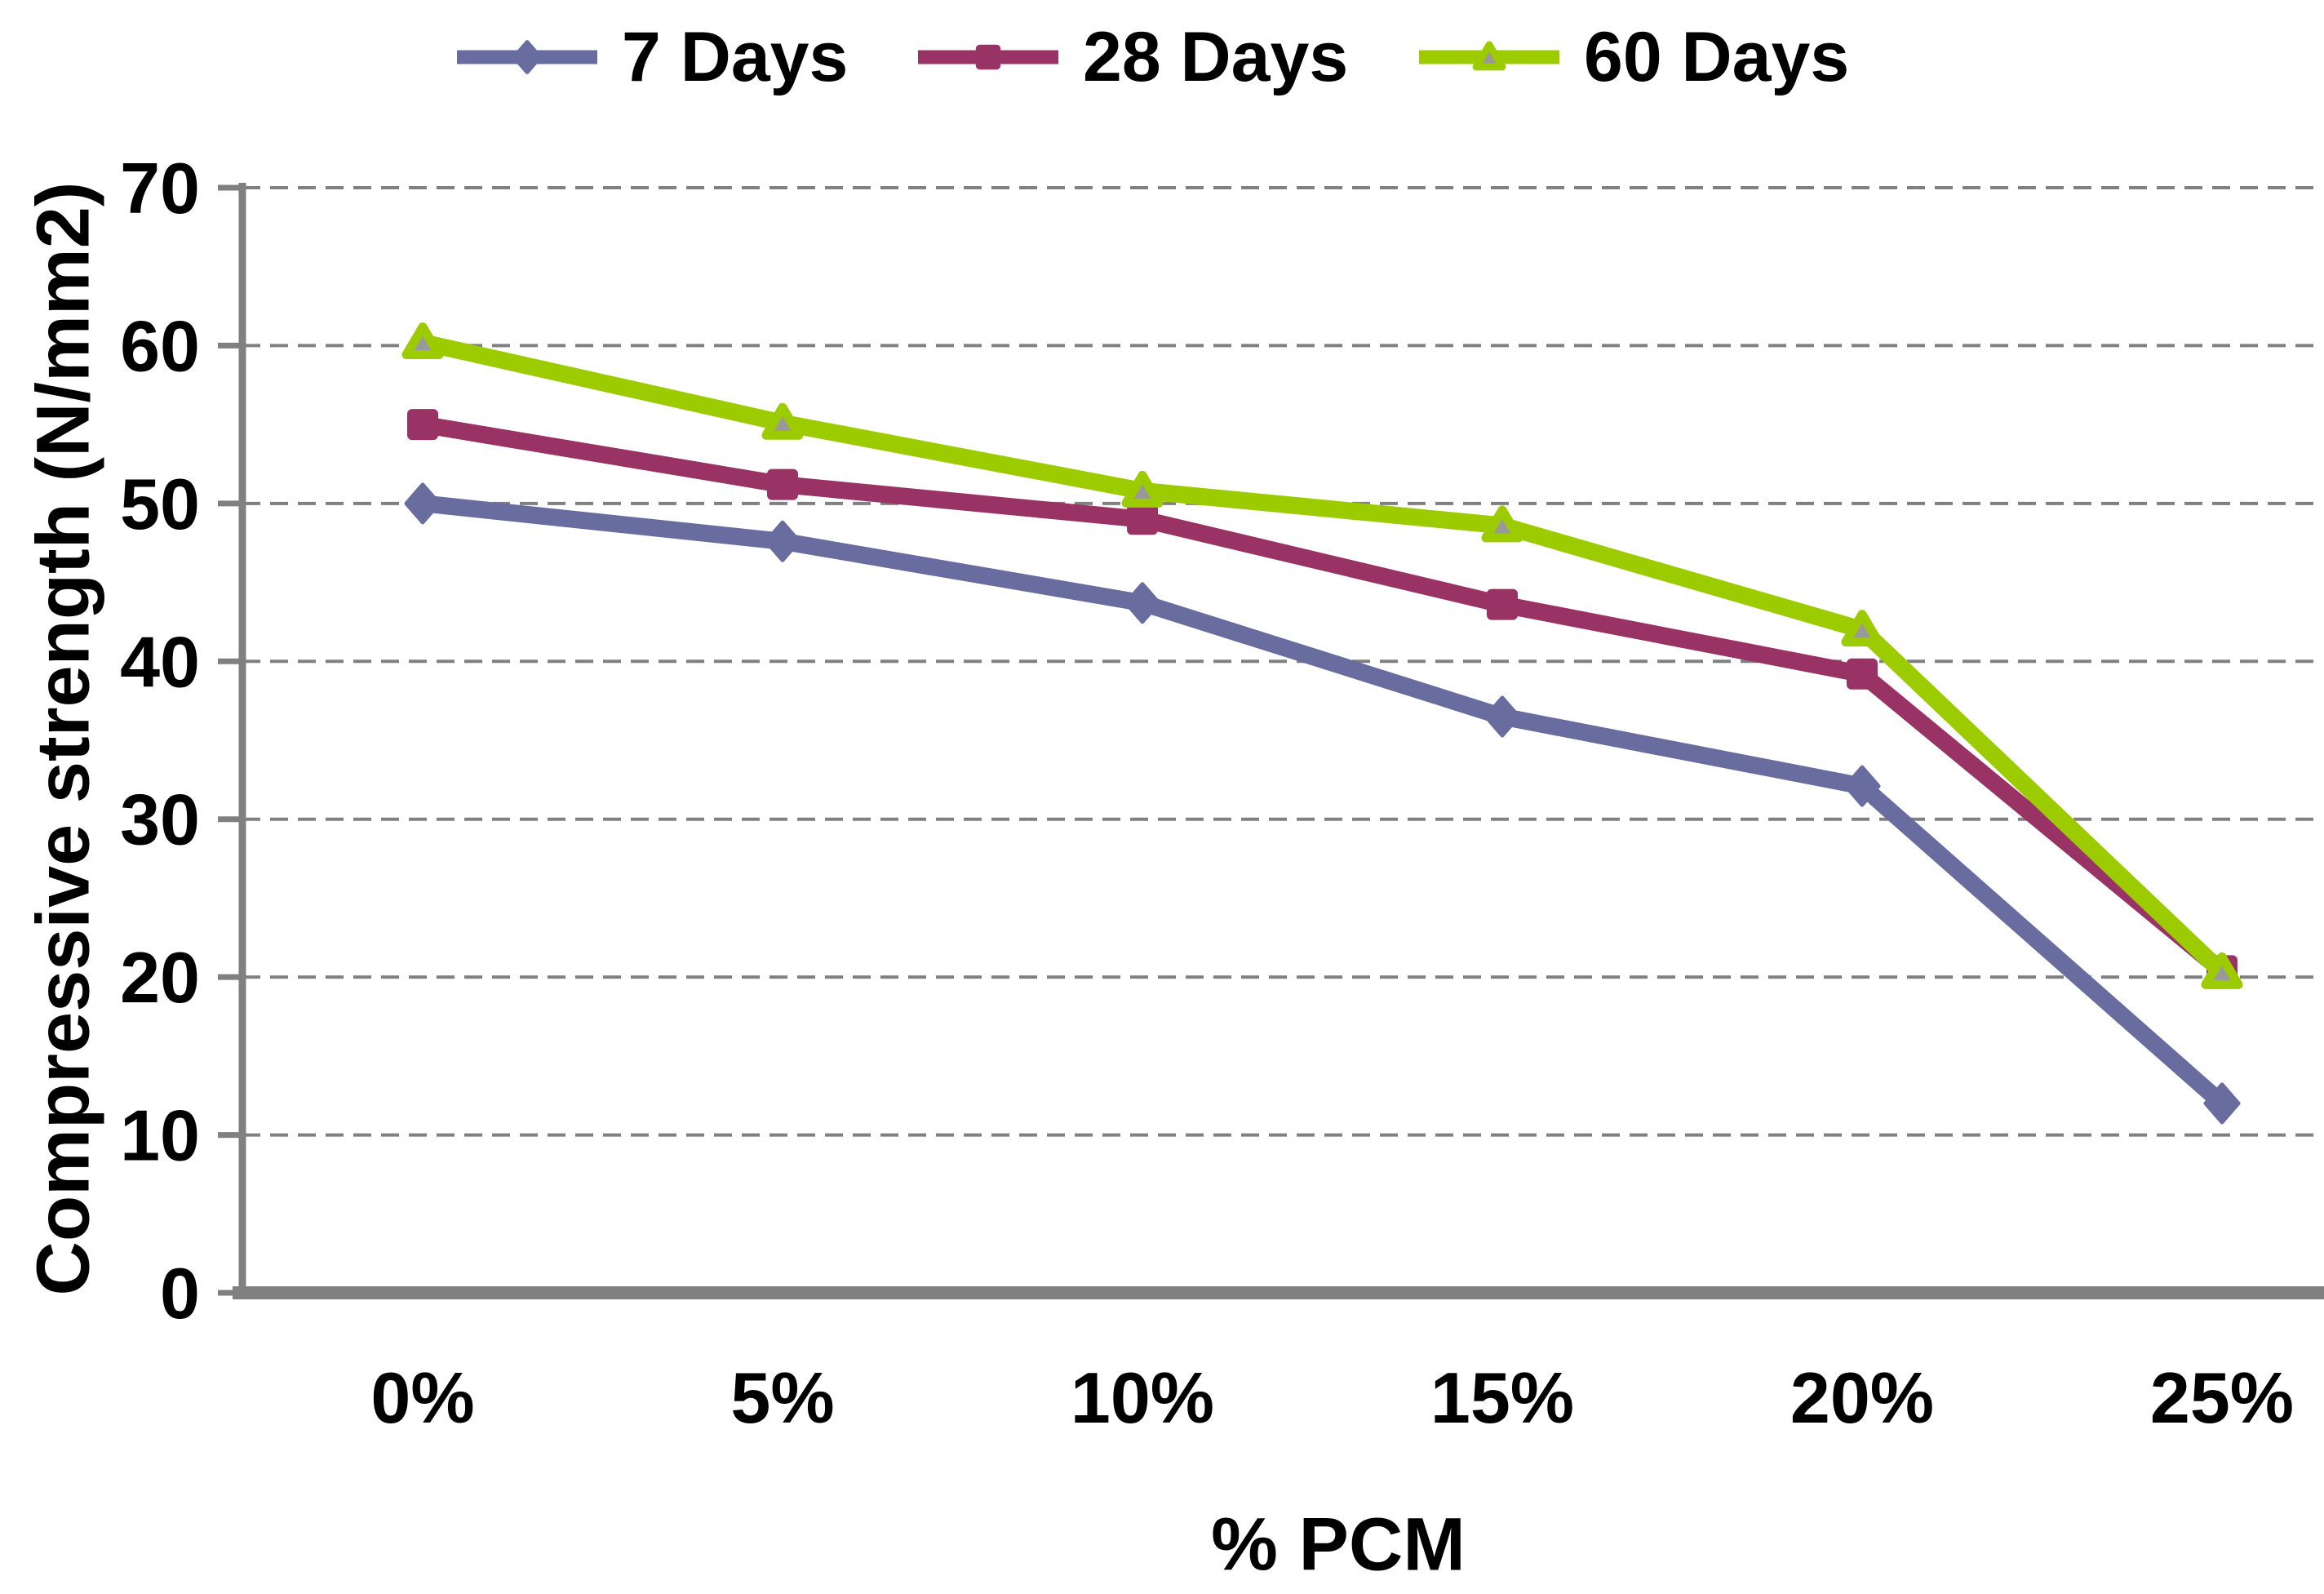 Image resolution: width=2324 pixels, height=1594 pixels. What do you see at coordinates (160, 977) in the screenshot?
I see `y-tick-label: 20` at bounding box center [160, 977].